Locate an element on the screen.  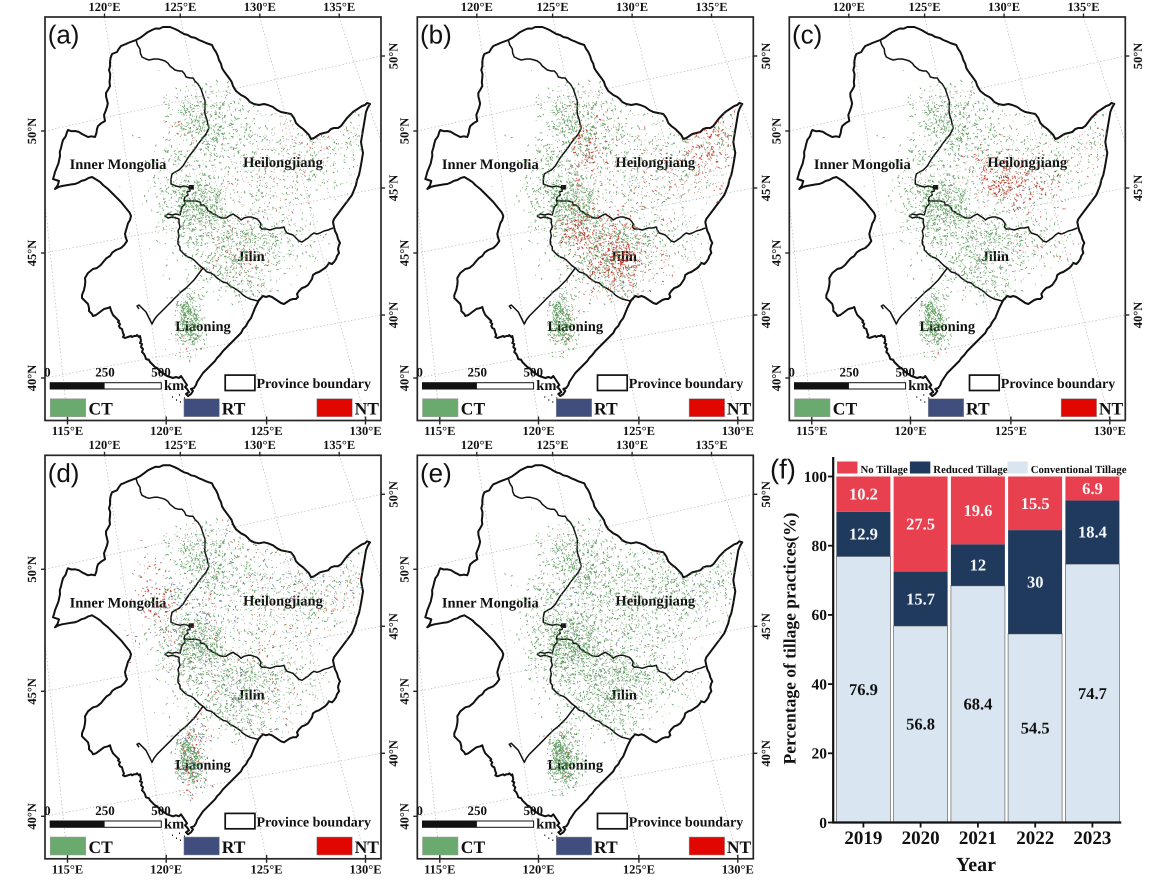
svg-text: 0 is located at coordinates (823, 823).